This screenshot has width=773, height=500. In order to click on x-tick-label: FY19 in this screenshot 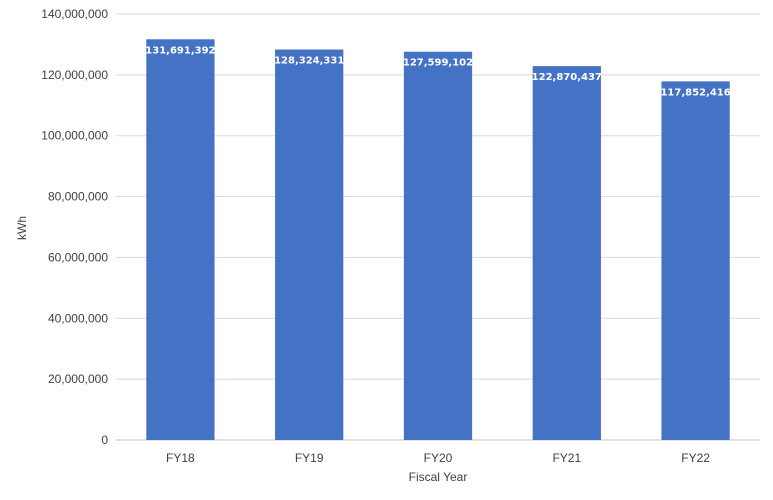, I will do `click(309, 458)`.